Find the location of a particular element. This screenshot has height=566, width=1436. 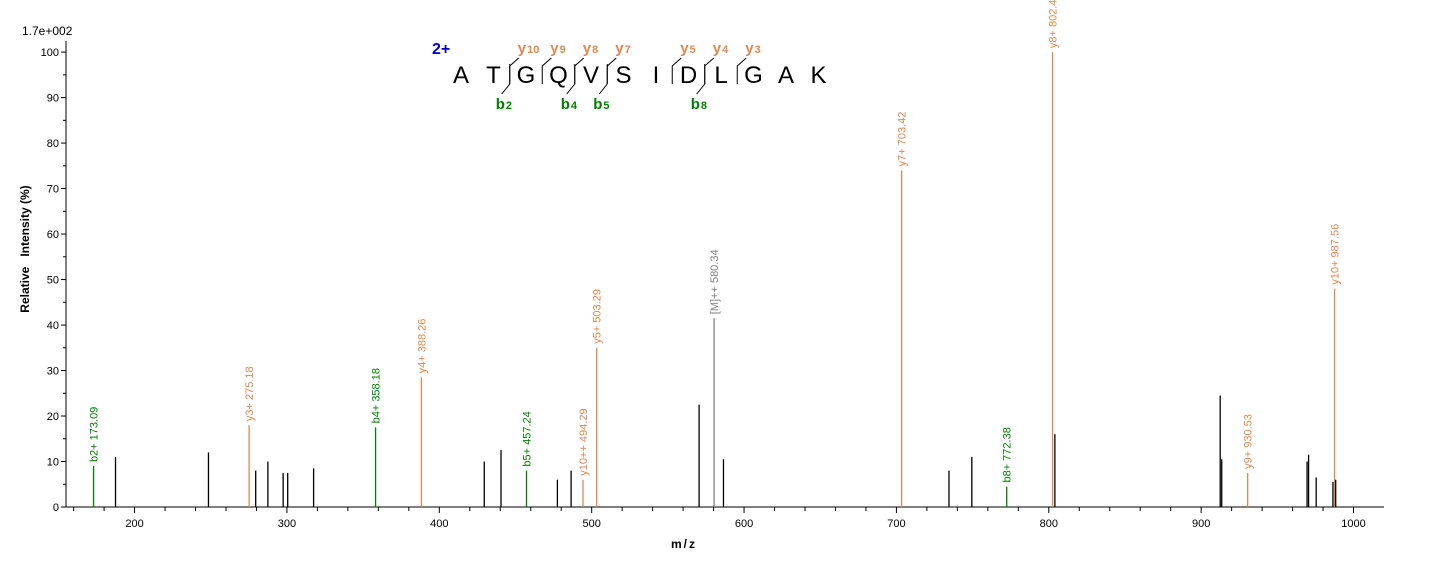

y-tick-label: 30 is located at coordinates (53, 372).